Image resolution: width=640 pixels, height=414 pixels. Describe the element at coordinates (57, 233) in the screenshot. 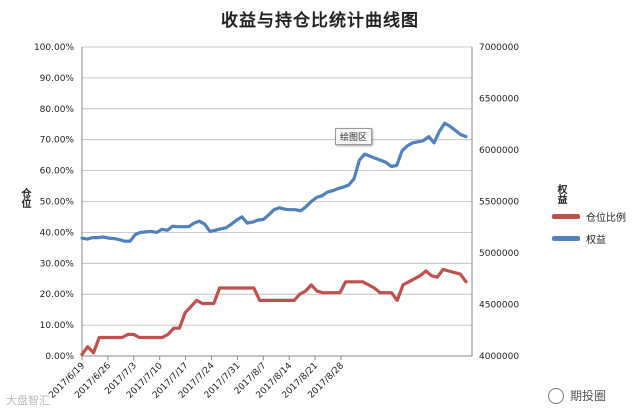

I see `left-tick-label: 40.00%` at that location.